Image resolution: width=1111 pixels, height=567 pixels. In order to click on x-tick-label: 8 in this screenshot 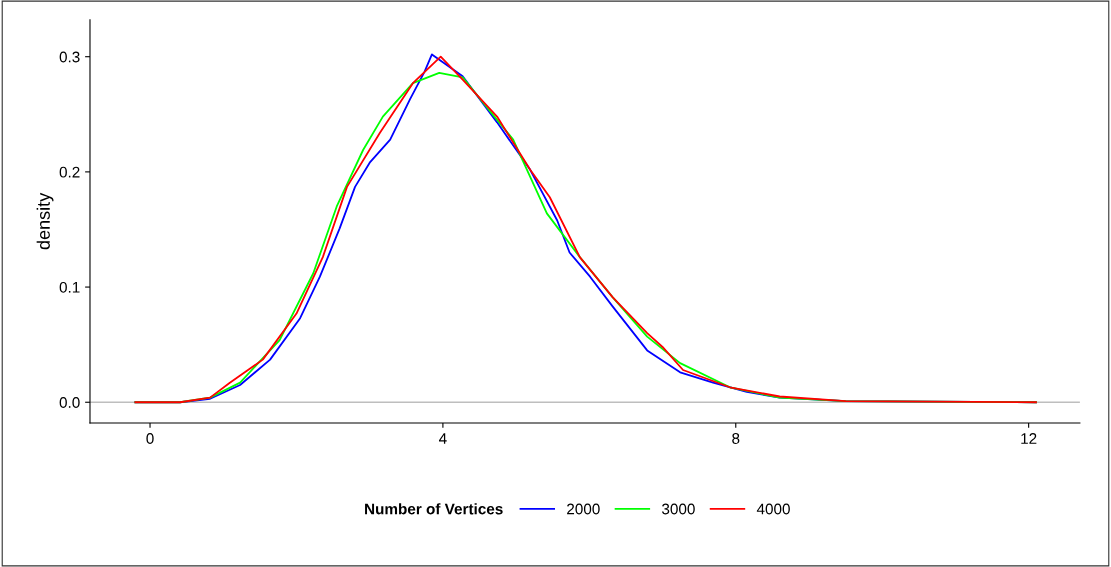, I will do `click(736, 438)`.